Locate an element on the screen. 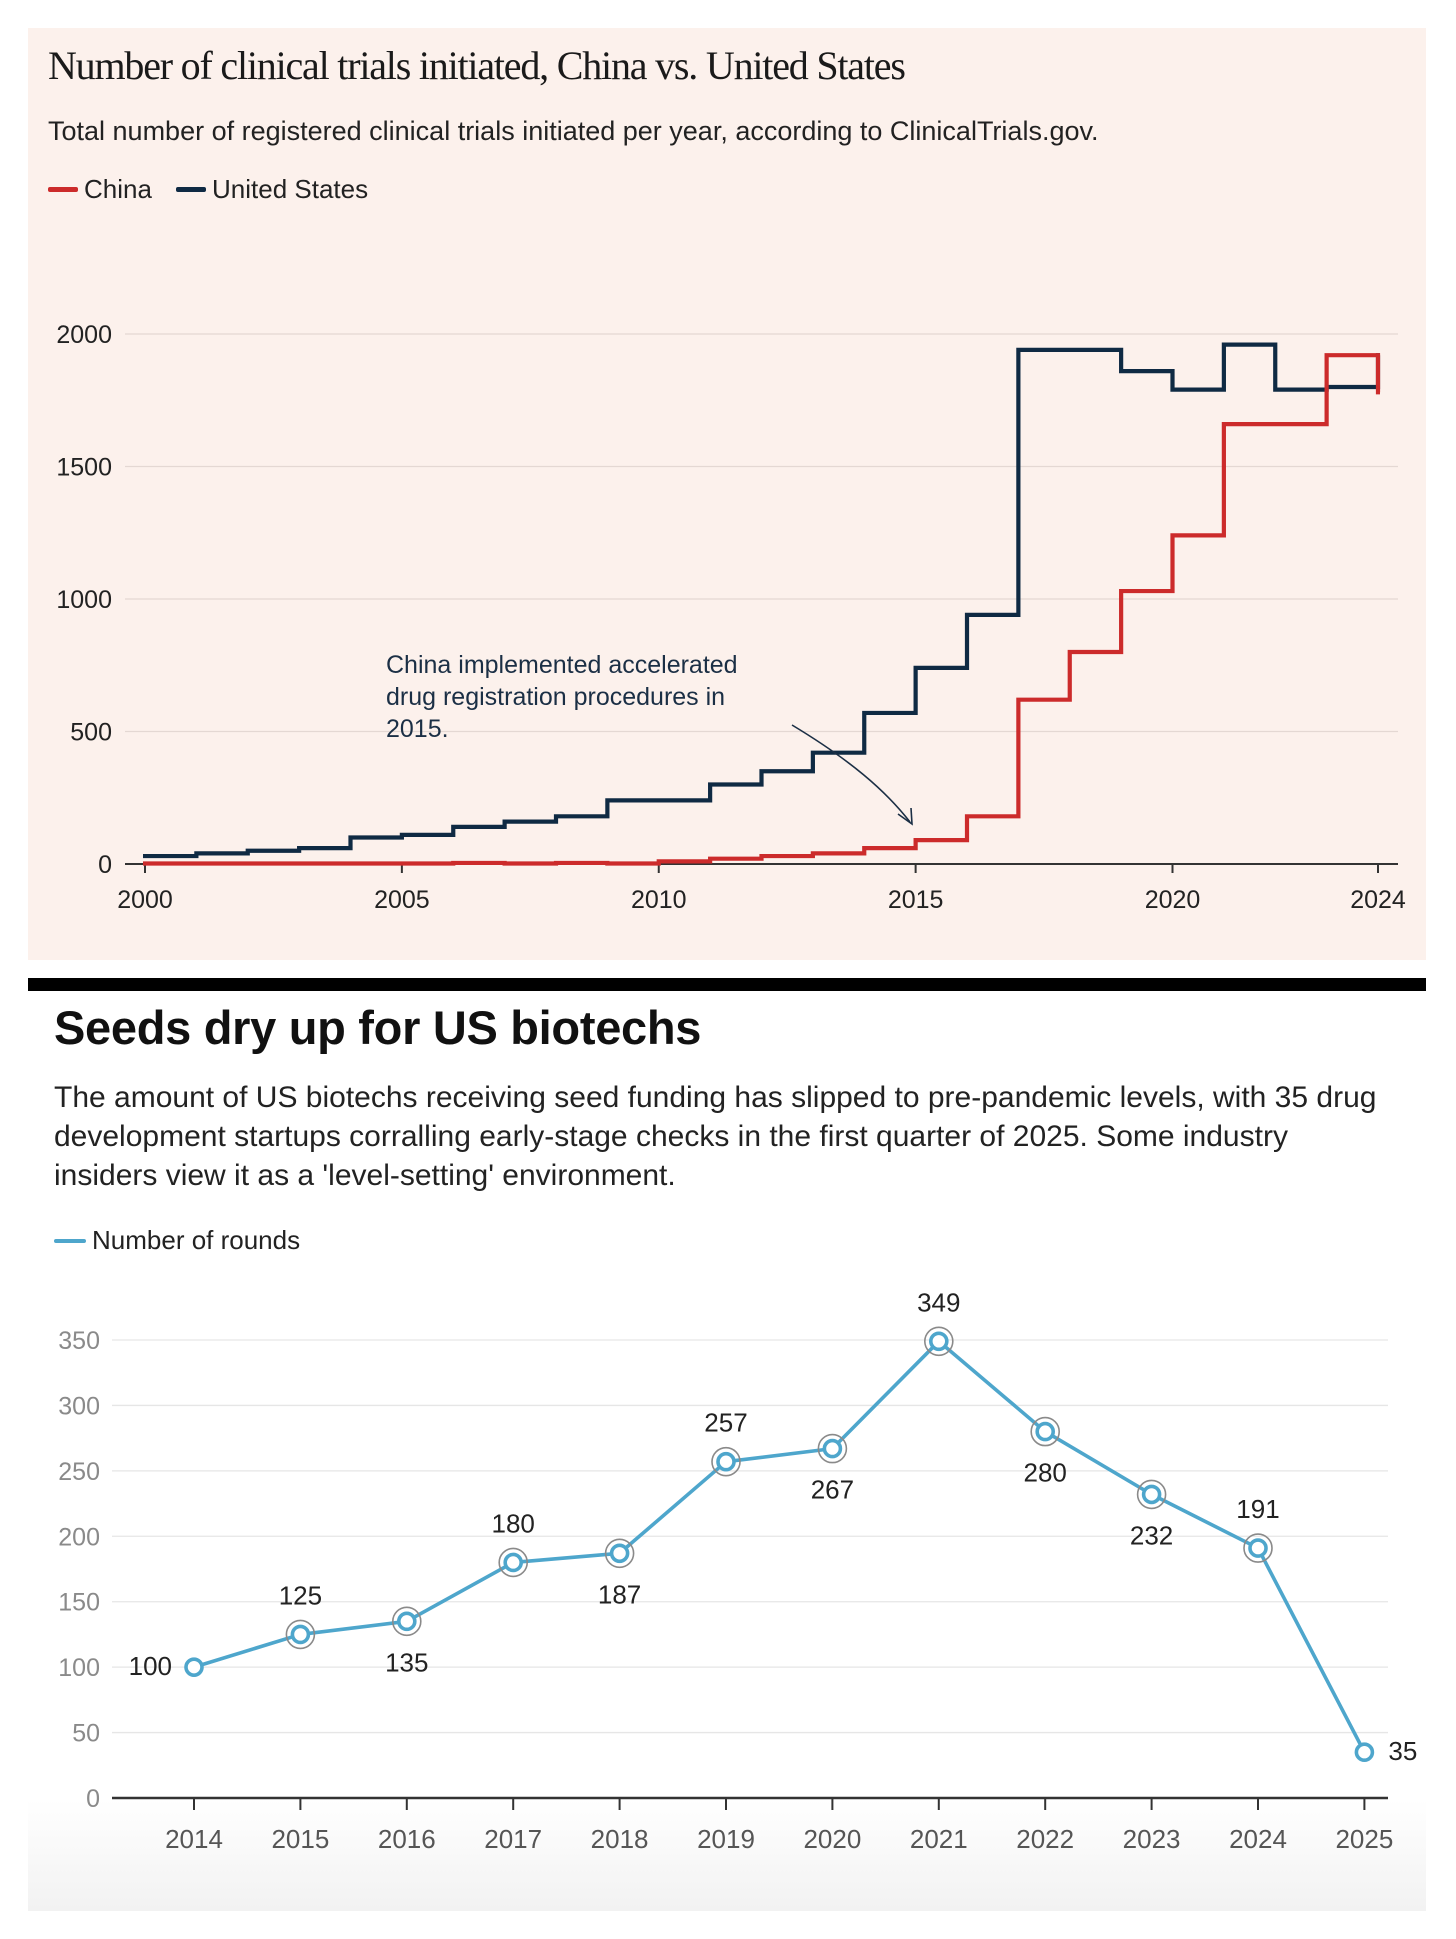  data-label-2021: 349 is located at coordinates (938, 1302).